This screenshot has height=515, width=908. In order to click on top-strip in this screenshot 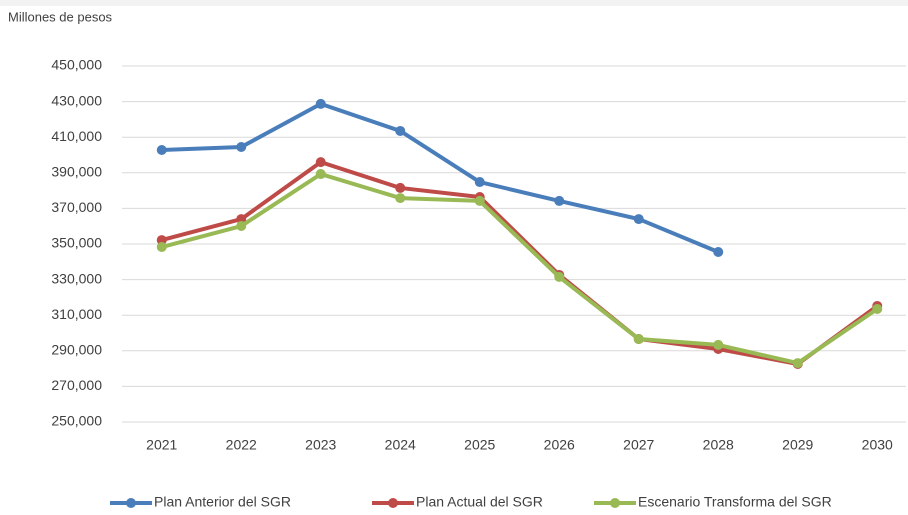, I will do `click(454, 3)`.